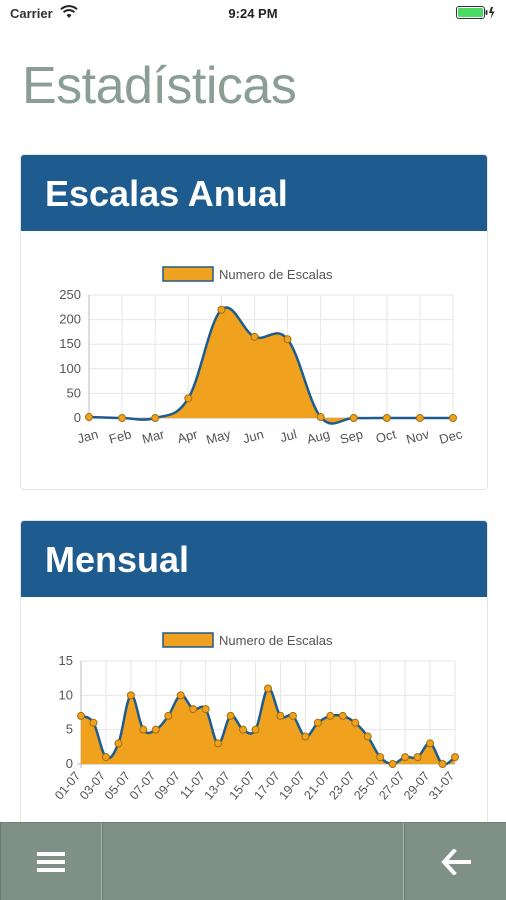  What do you see at coordinates (242, 786) in the screenshot?
I see `x-tick-label: 15-07` at bounding box center [242, 786].